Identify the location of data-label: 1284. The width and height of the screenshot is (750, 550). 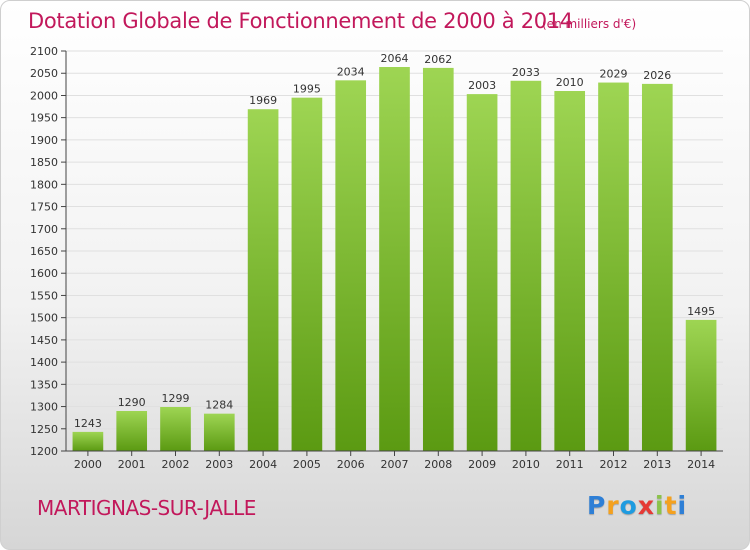
(219, 405).